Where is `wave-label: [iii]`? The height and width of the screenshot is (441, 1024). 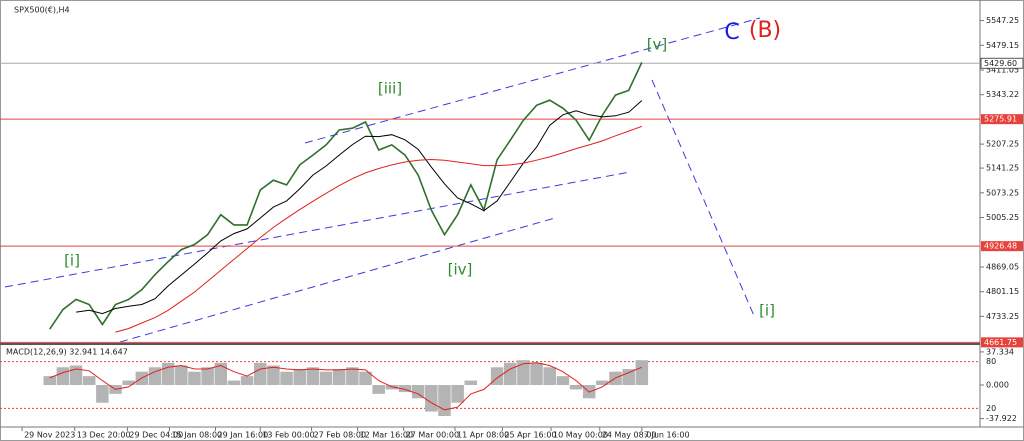
wave-label: [iii] is located at coordinates (390, 89).